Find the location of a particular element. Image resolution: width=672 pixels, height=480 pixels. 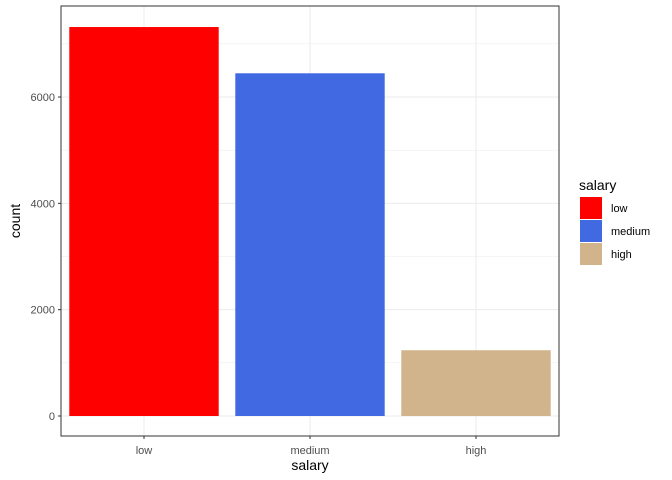

x-axis-ticks: low medium high is located at coordinates (311, 446).